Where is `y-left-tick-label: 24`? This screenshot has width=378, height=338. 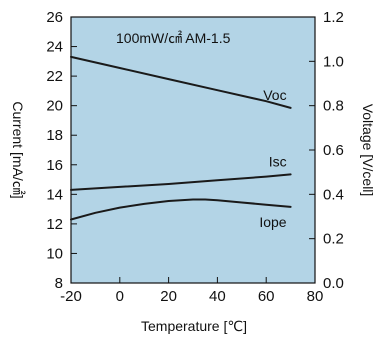
y-left-tick-label: 24 is located at coordinates (54, 47).